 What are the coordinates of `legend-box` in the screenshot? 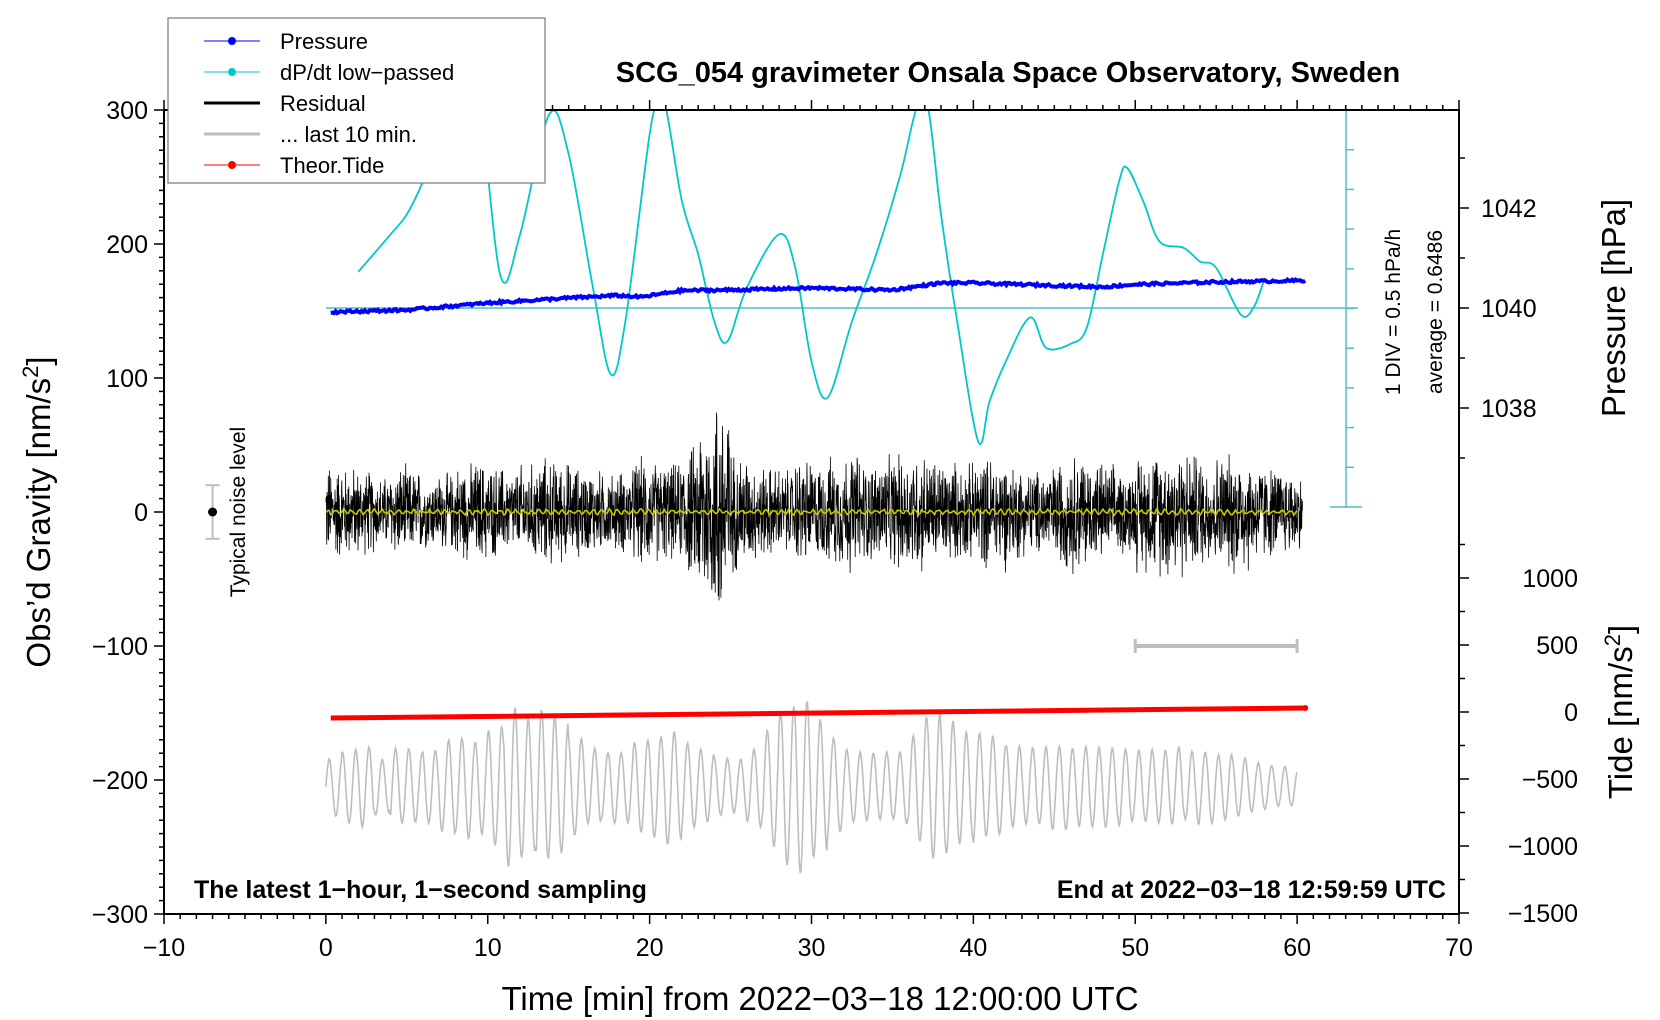 It's located at (356, 100).